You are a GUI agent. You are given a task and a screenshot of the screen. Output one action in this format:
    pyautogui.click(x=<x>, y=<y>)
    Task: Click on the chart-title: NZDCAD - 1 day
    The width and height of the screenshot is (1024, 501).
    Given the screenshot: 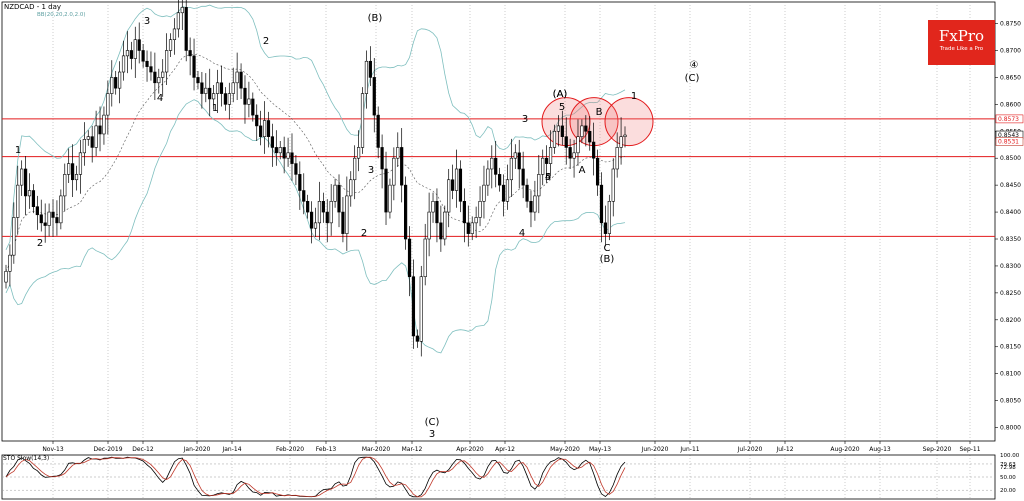 What is the action you would take?
    pyautogui.click(x=33, y=7)
    